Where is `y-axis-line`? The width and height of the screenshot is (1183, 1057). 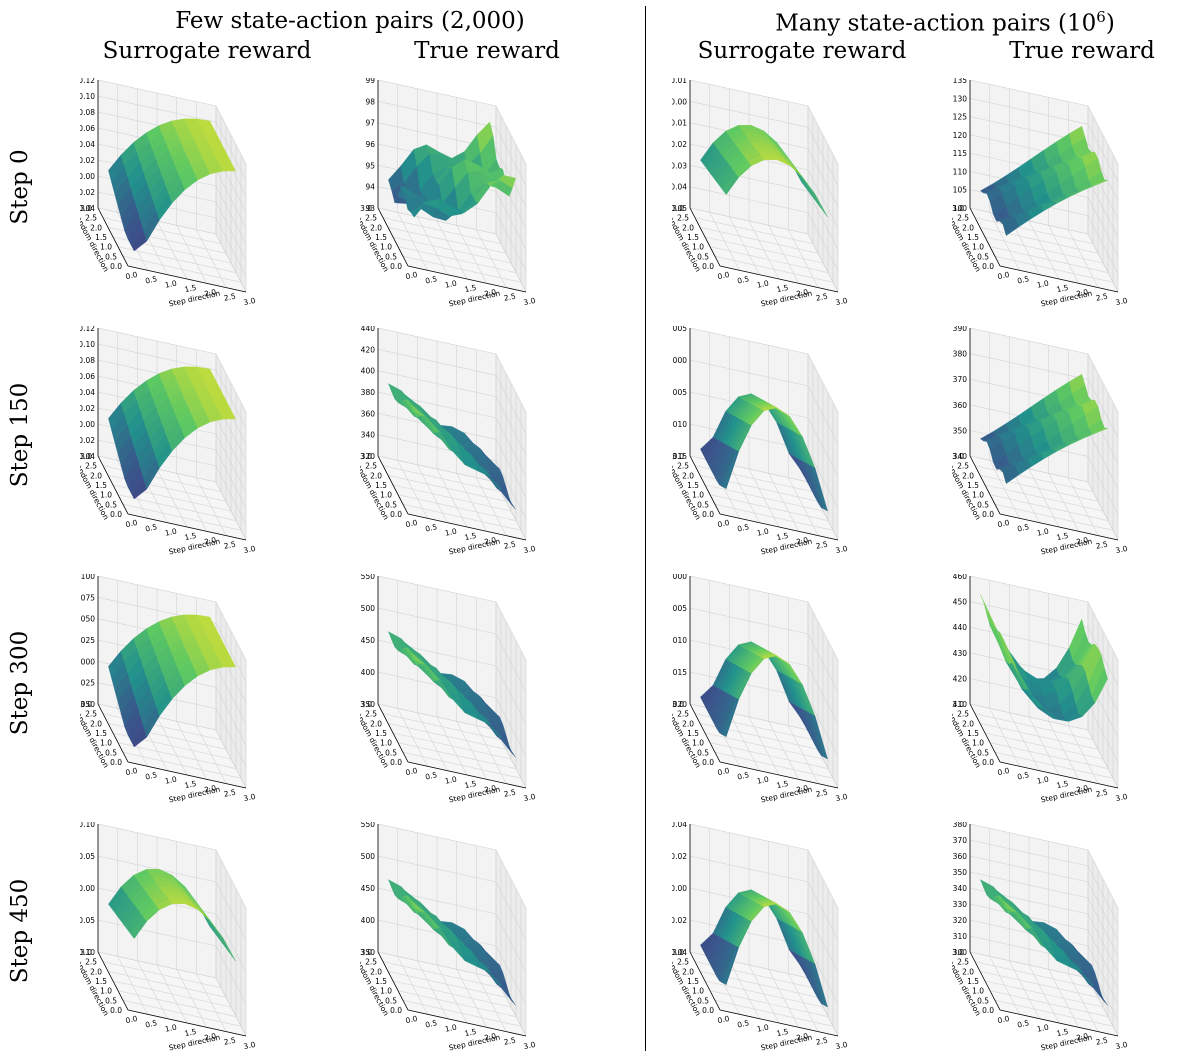
y-axis-line is located at coordinates (705, 733).